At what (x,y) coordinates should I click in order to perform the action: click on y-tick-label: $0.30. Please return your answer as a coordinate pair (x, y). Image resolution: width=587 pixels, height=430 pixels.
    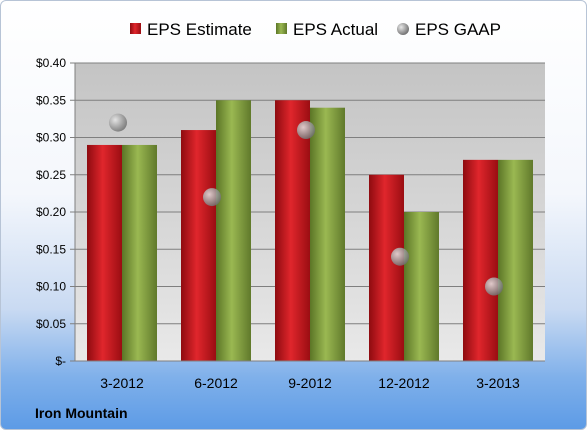
    Looking at the image, I should click on (51, 138).